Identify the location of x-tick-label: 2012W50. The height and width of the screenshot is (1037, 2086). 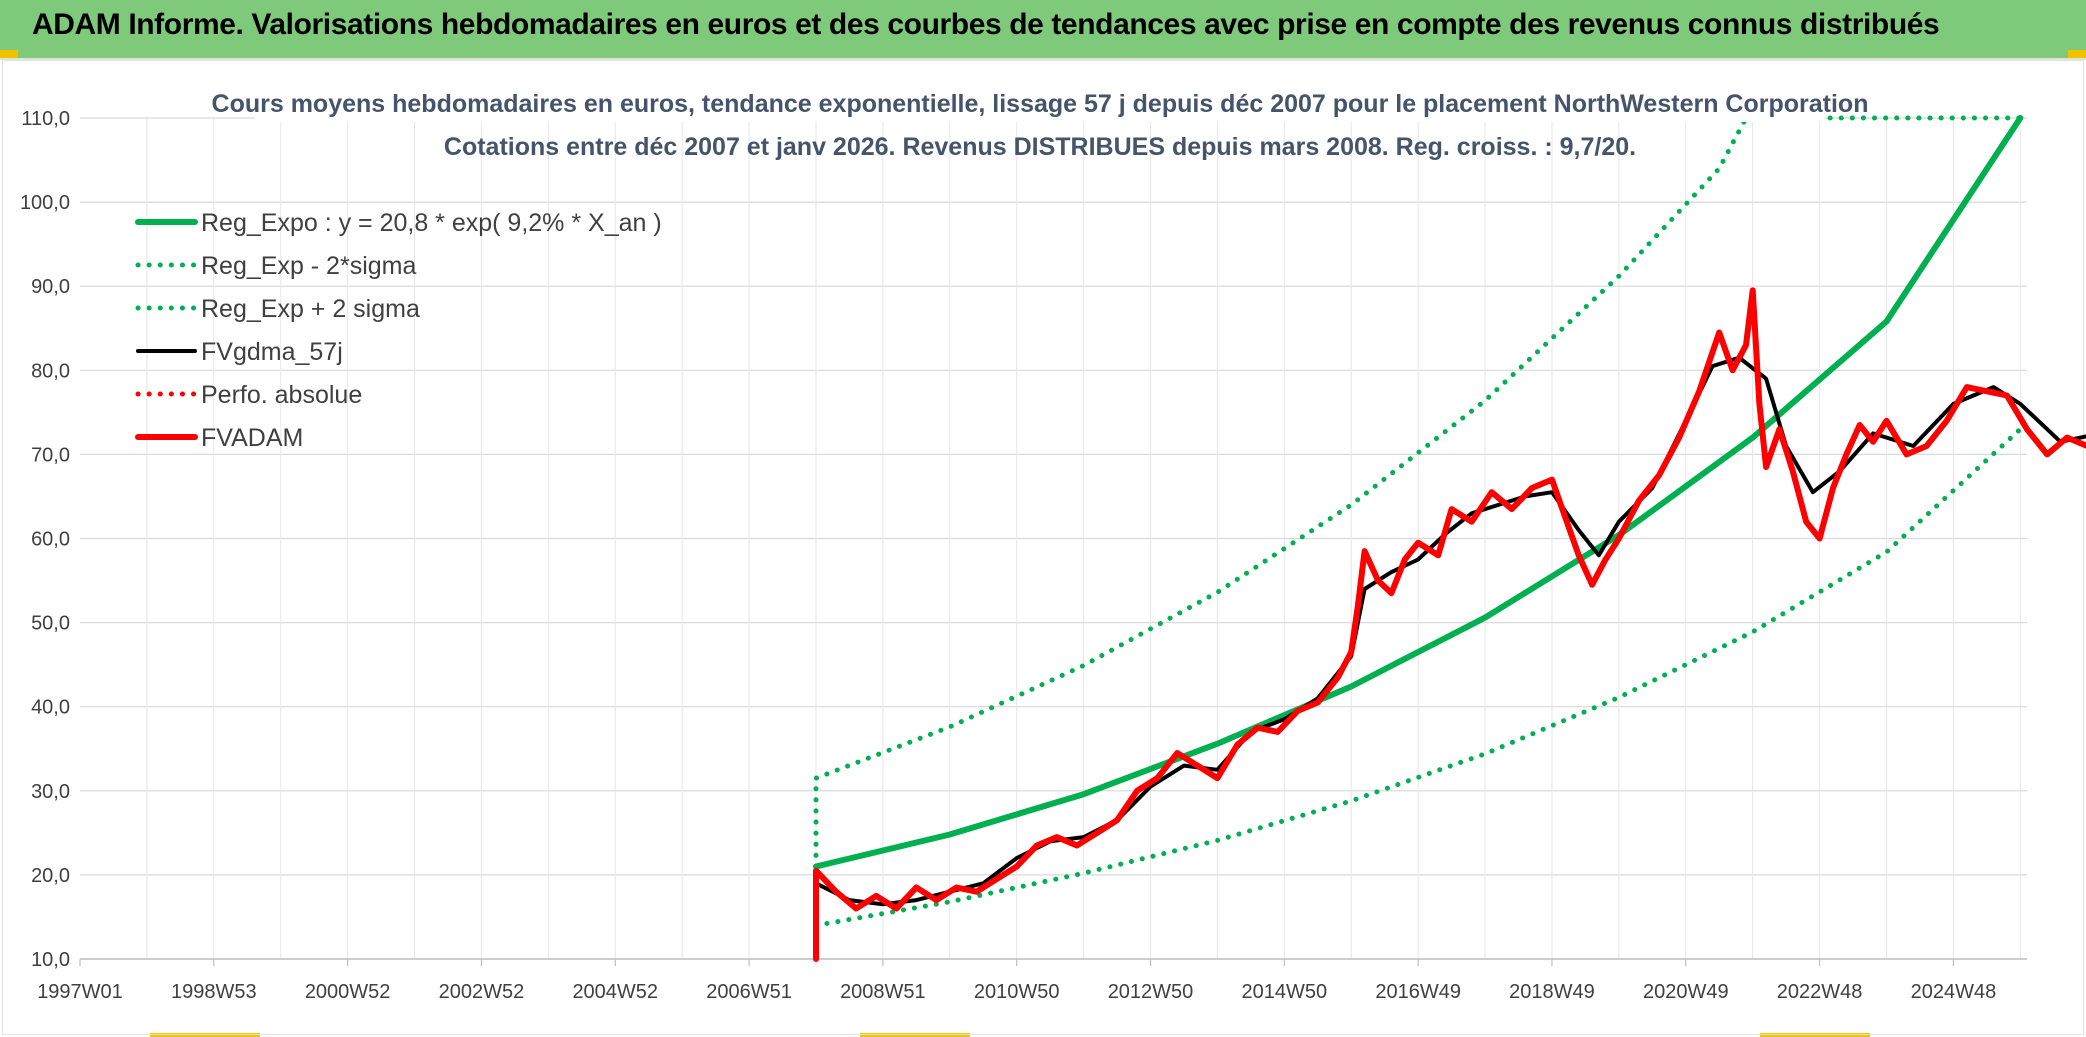
(1151, 992).